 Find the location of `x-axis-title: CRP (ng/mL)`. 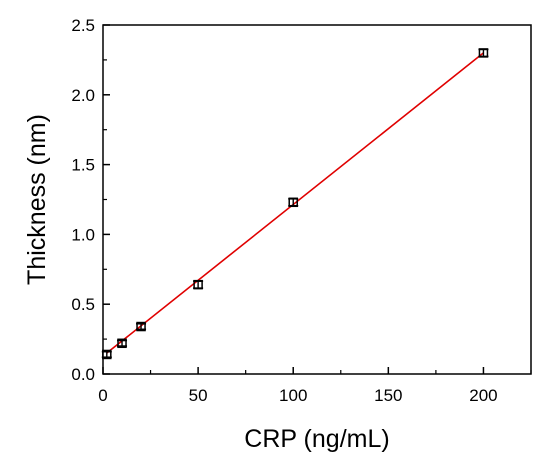

x-axis-title: CRP (ng/mL) is located at coordinates (316, 439).